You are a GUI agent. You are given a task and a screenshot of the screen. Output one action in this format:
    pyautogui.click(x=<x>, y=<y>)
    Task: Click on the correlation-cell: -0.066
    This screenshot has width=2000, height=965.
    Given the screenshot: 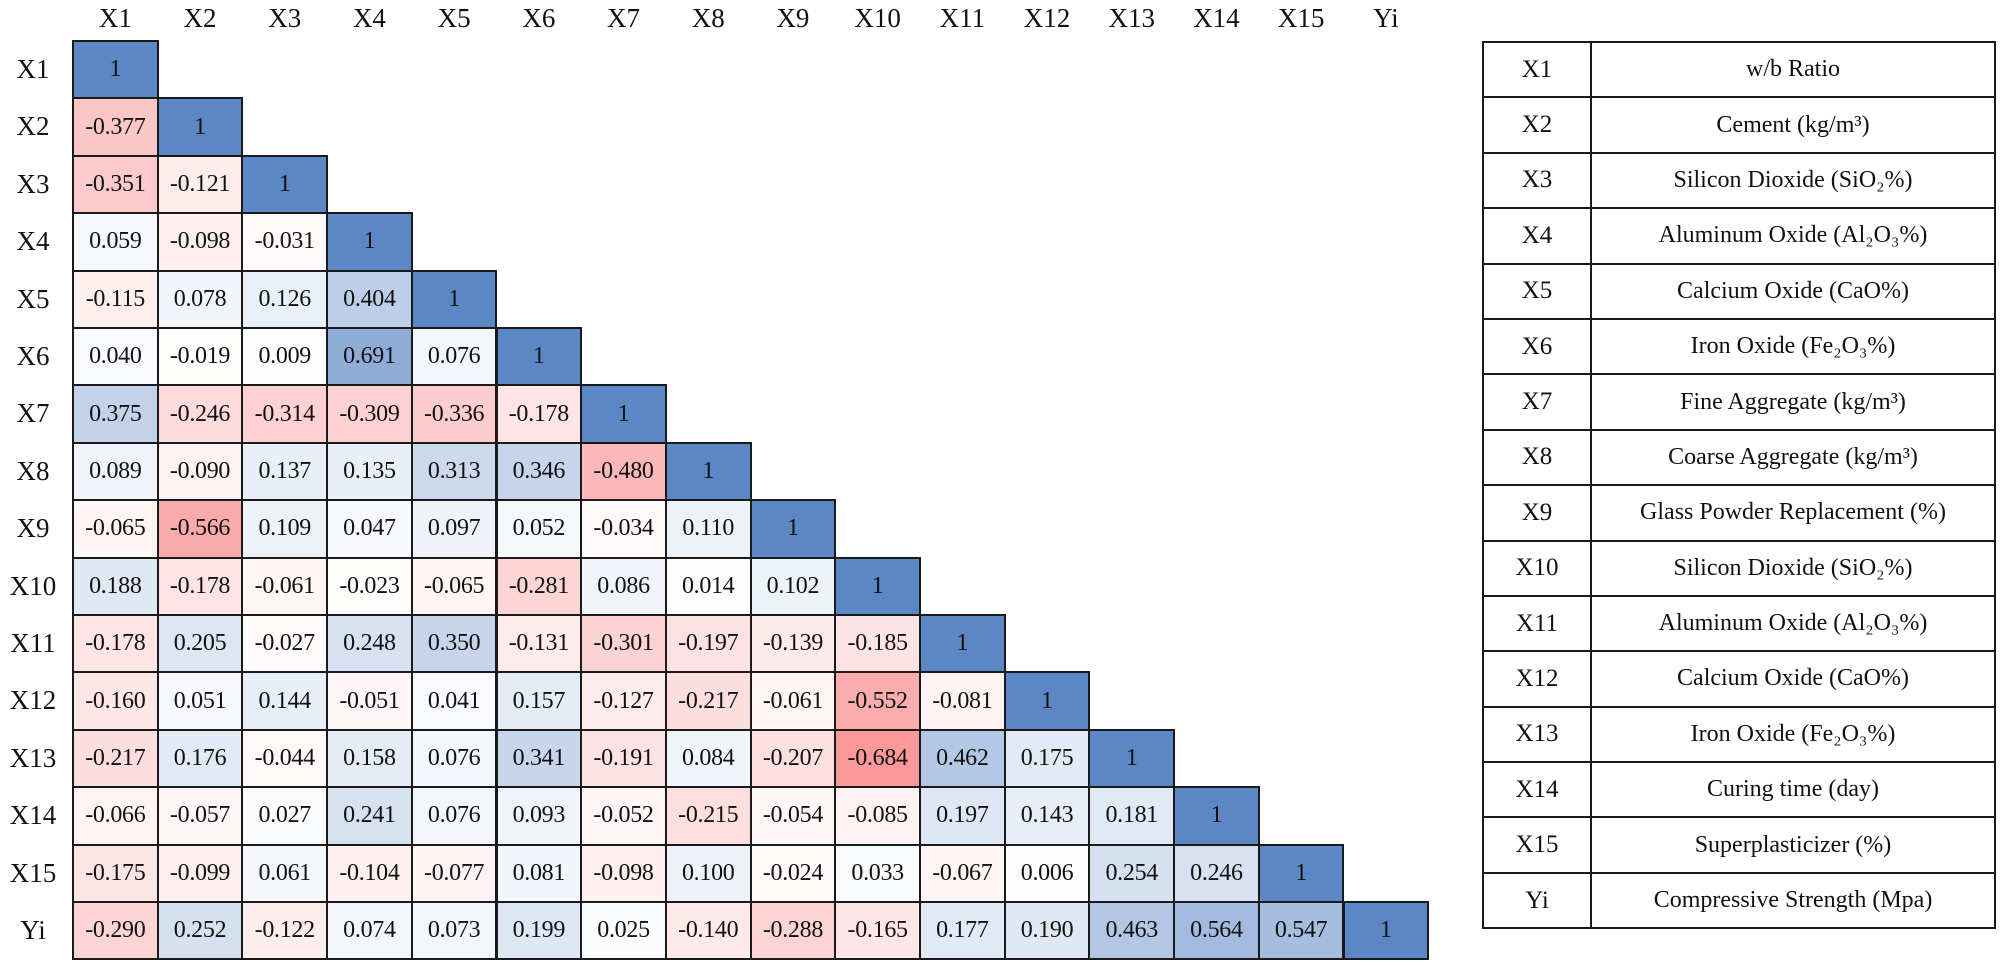 What is the action you would take?
    pyautogui.click(x=115, y=816)
    